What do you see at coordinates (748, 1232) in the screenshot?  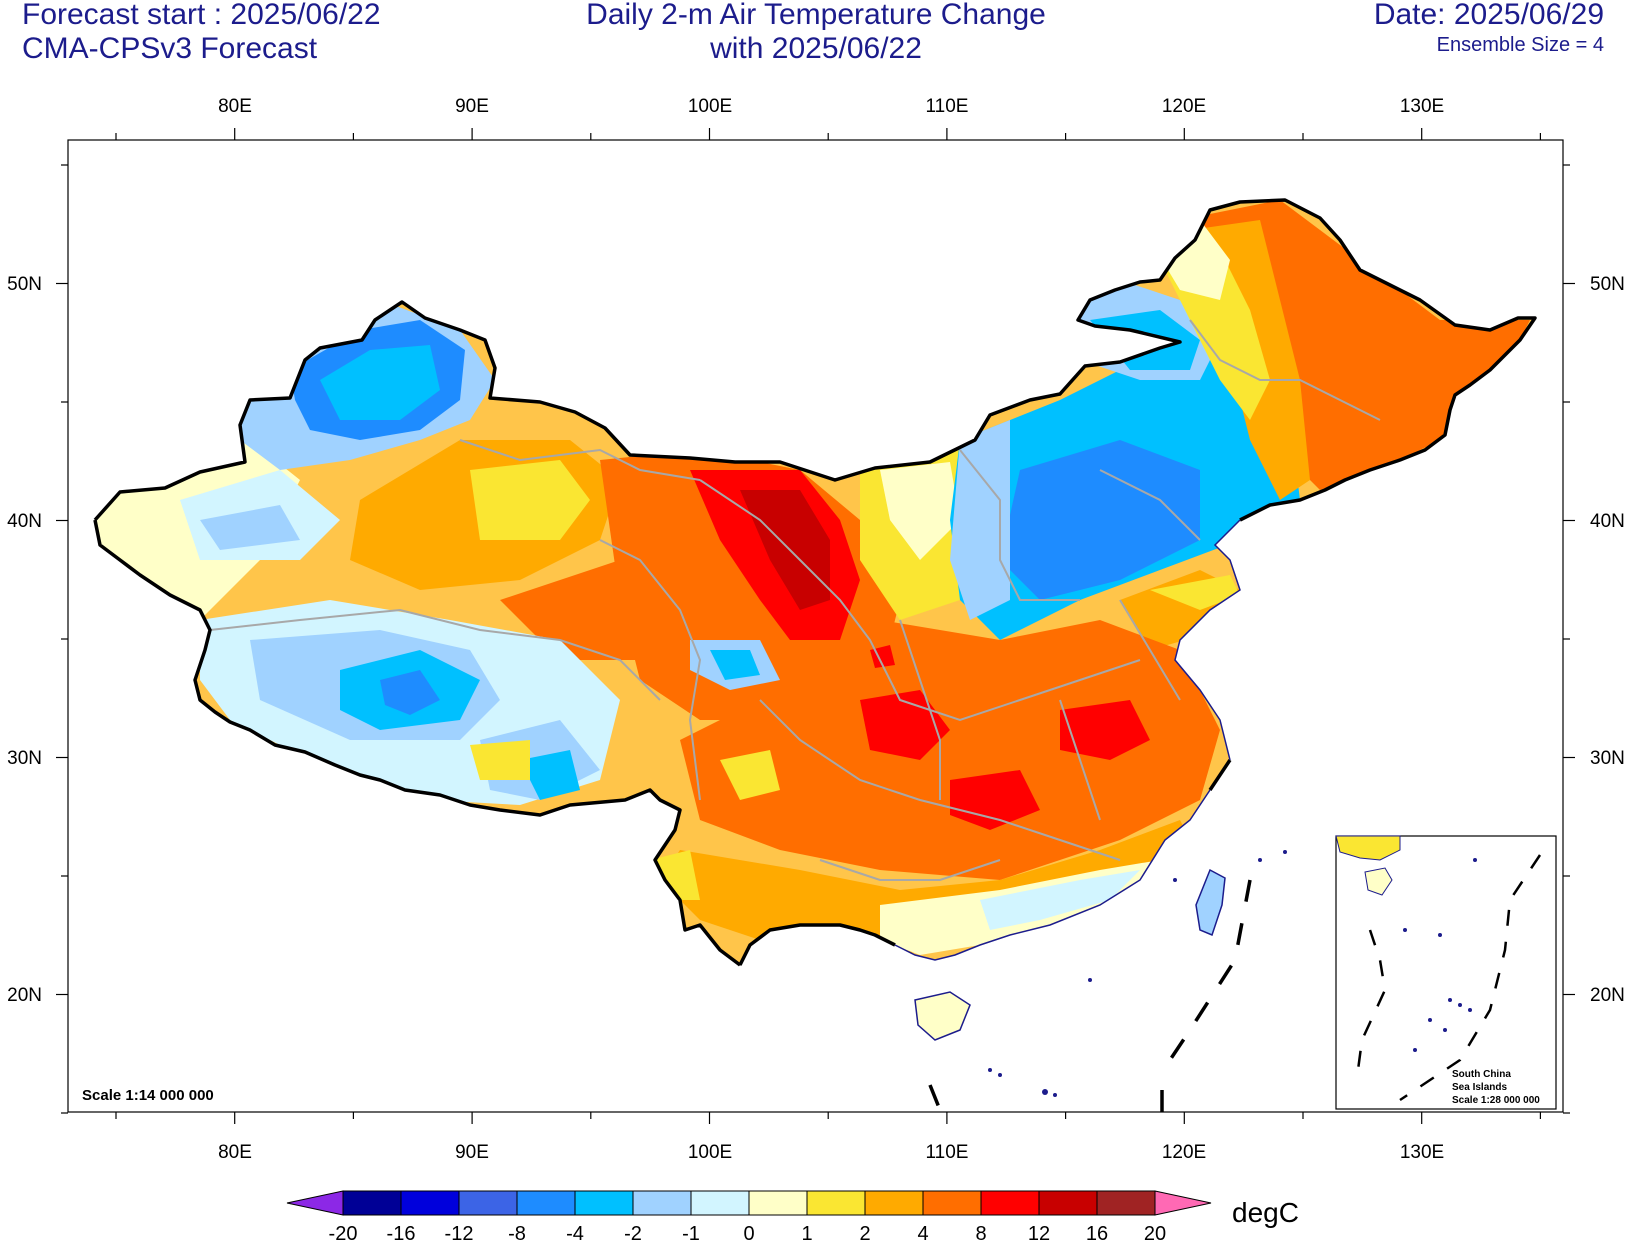 I see `colorbar-tick-label: 0` at bounding box center [748, 1232].